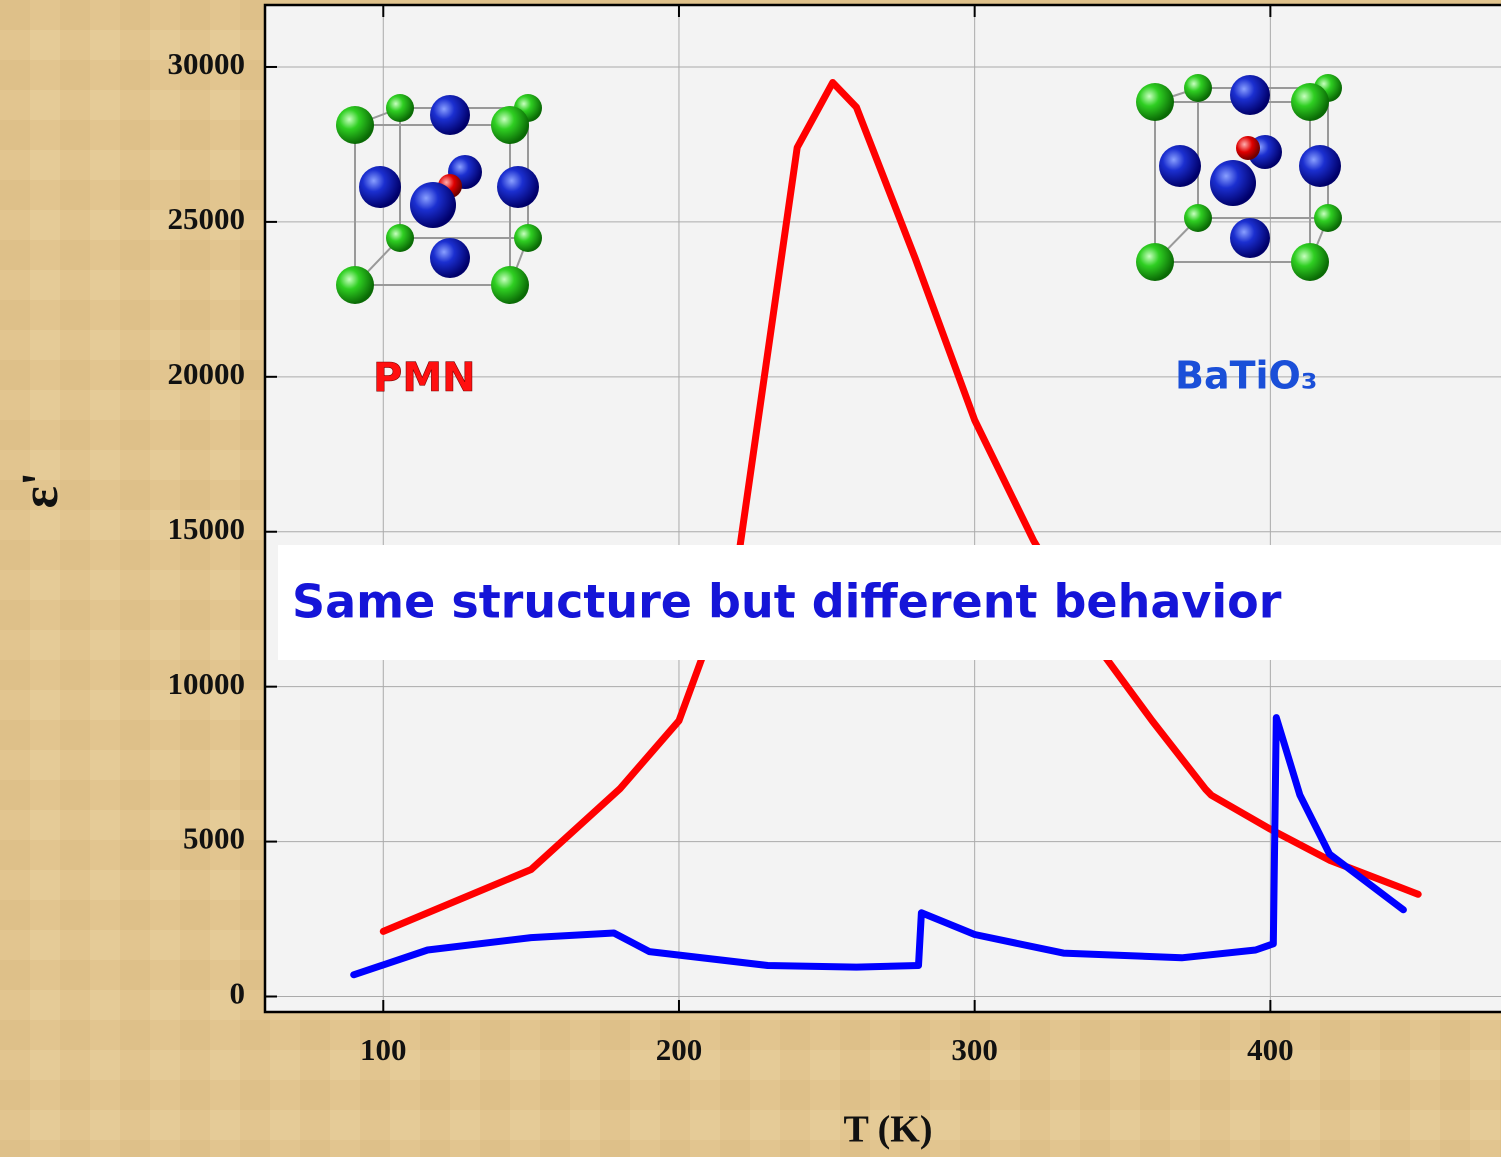  I want to click on x-axis-label: T (K), so click(887, 1130).